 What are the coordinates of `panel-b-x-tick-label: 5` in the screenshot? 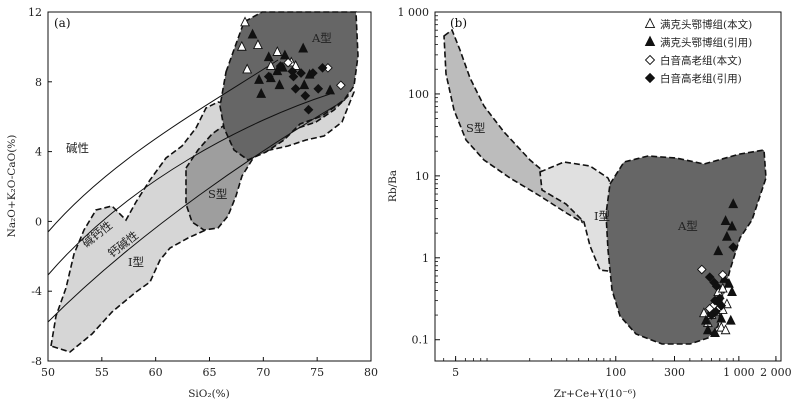 It's located at (455, 372).